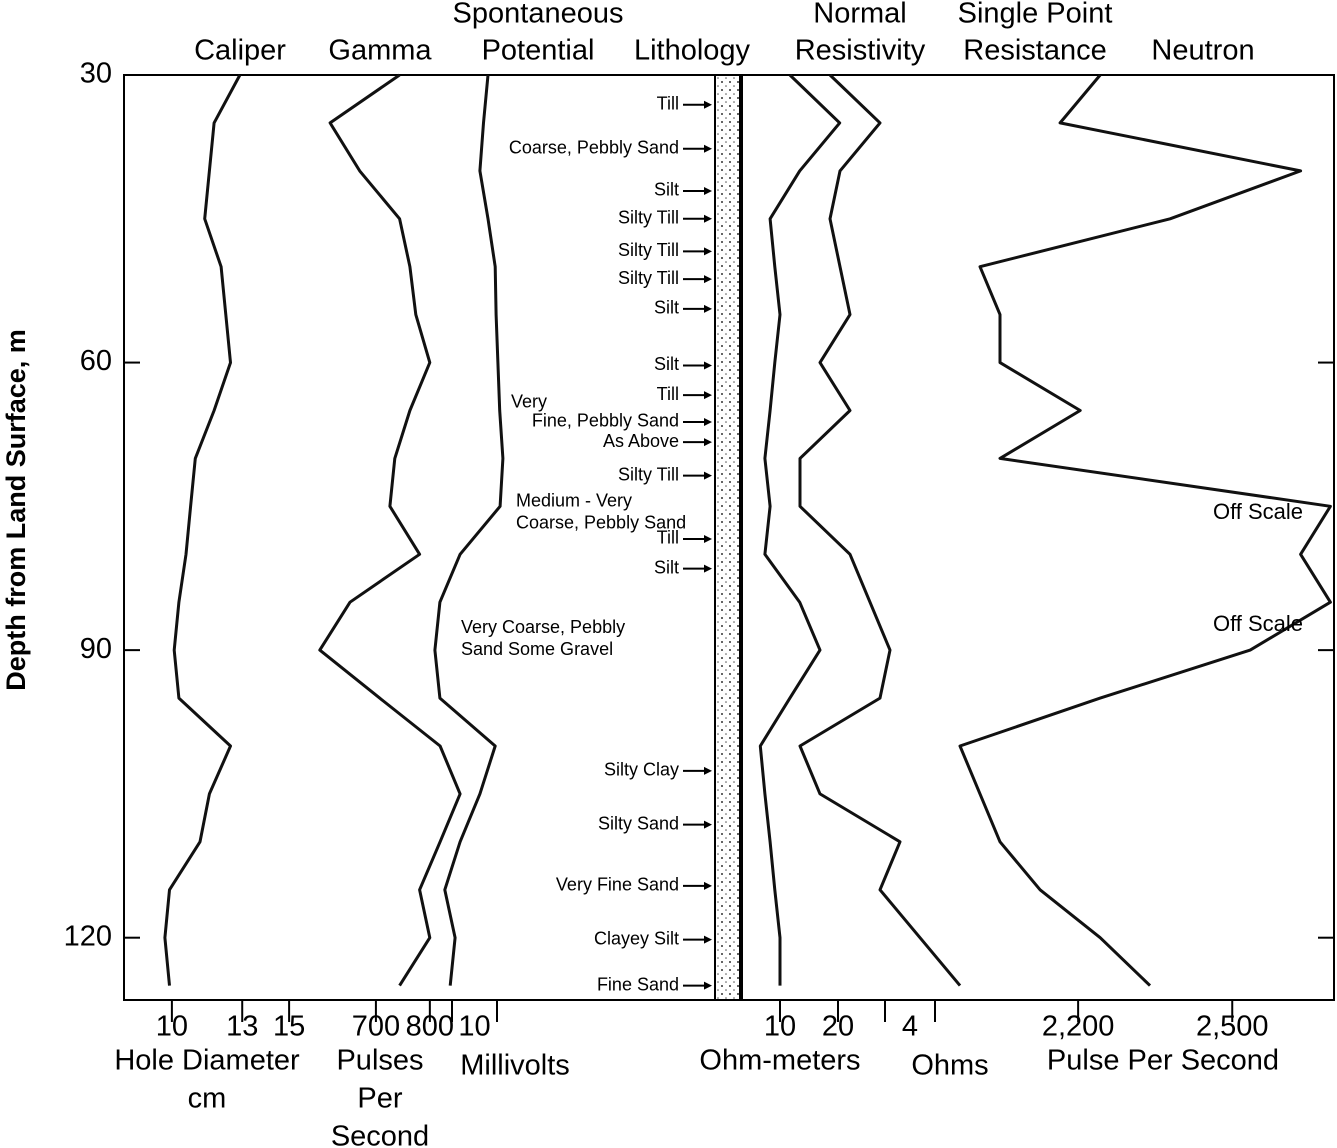 Image resolution: width=1337 pixels, height=1148 pixels. Describe the element at coordinates (380, 51) in the screenshot. I see `track-title: Gamma` at that location.